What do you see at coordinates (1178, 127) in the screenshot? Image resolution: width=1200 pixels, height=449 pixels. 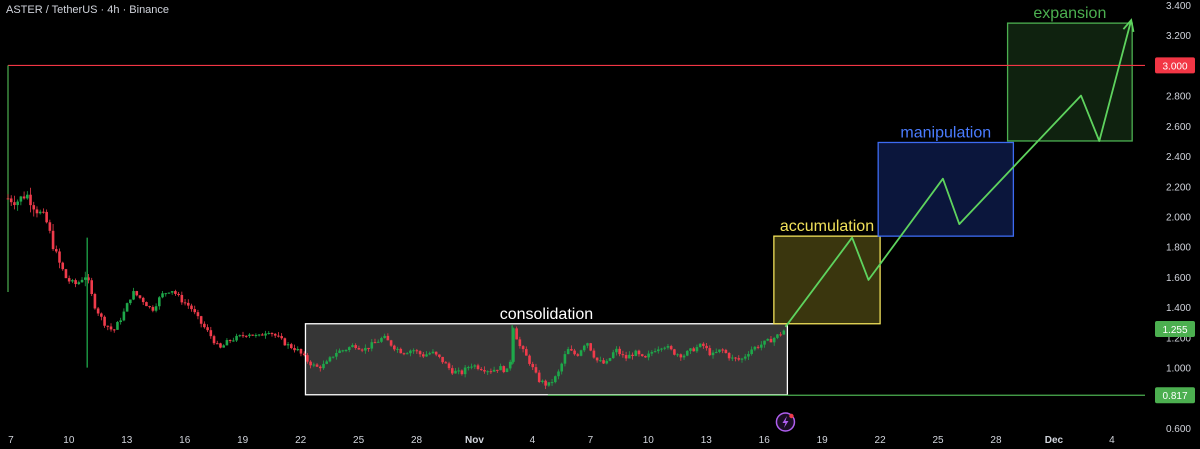 I see `price-tick-label: 2.600` at bounding box center [1178, 127].